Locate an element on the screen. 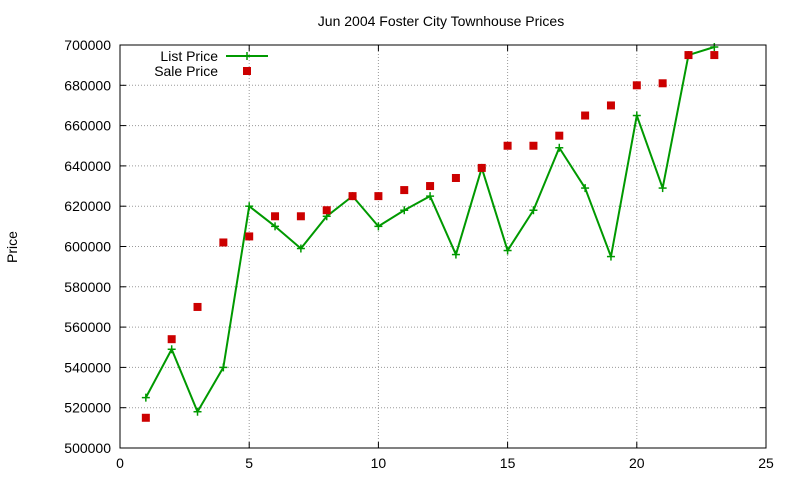 Image resolution: width=800 pixels, height=480 pixels. legend-label: List Price is located at coordinates (189, 56).